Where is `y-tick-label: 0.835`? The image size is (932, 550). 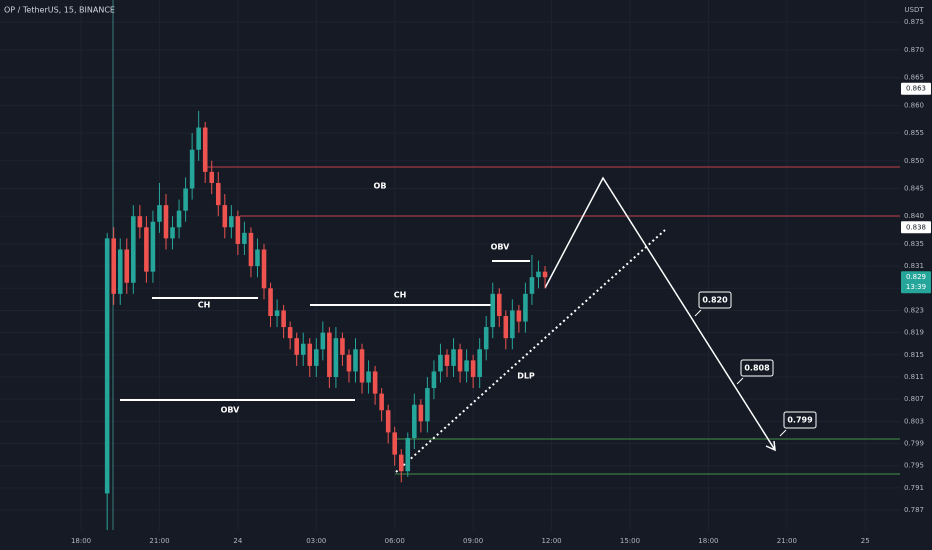
y-tick-label: 0.835 is located at coordinates (914, 244).